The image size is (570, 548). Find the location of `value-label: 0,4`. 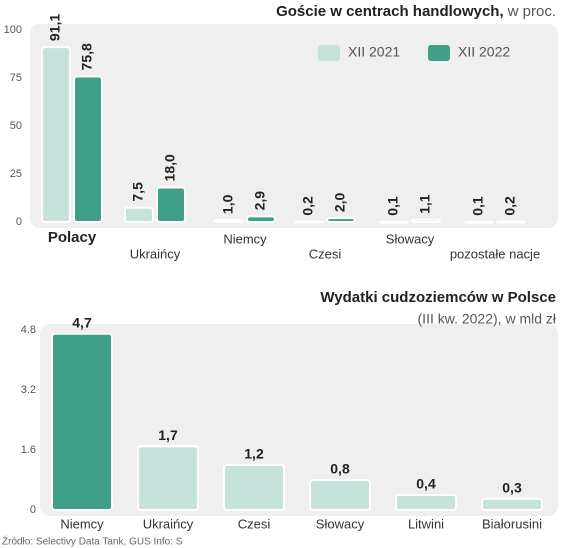

value-label: 0,4 is located at coordinates (426, 484).